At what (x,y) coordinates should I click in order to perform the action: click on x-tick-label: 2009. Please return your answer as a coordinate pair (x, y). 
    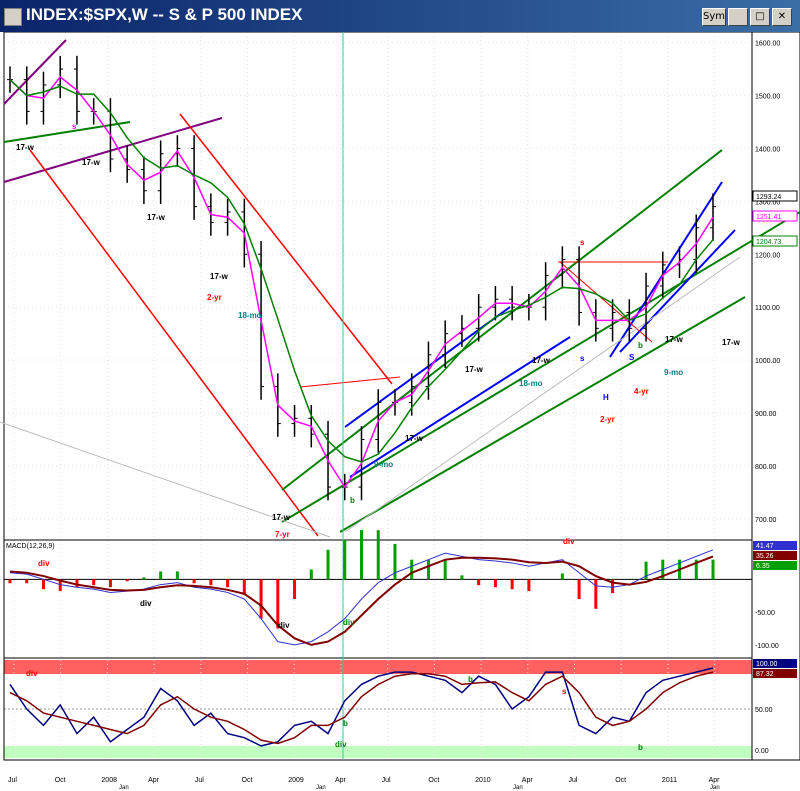
    Looking at the image, I should click on (296, 780).